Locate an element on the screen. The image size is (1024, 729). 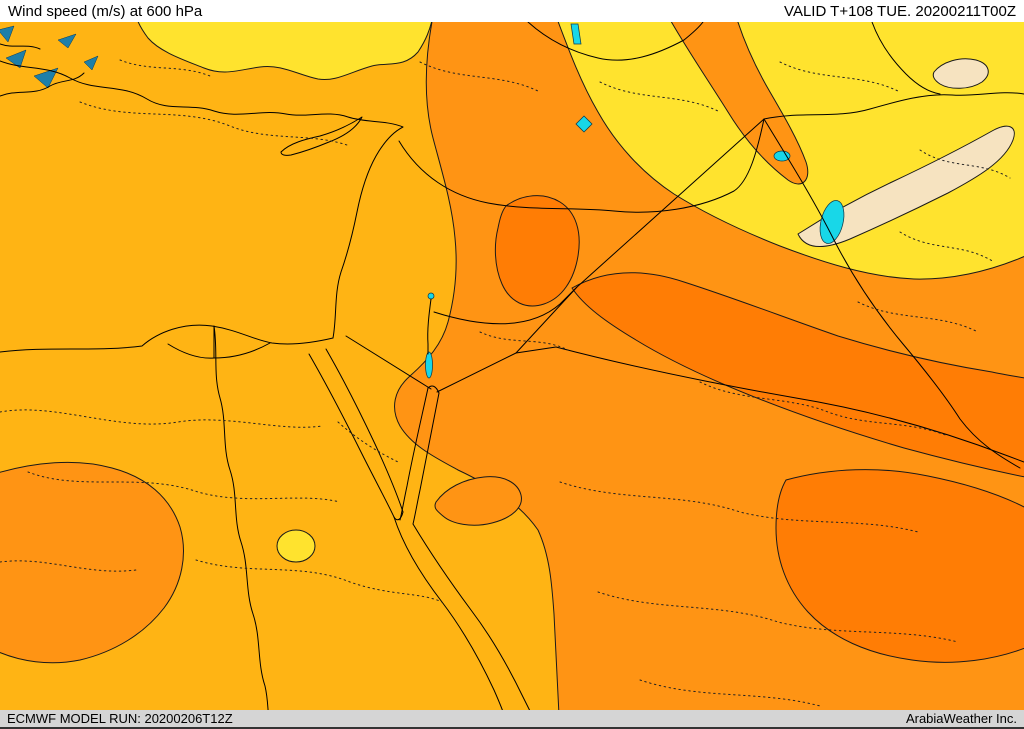
cream-patch-small-north is located at coordinates (960, 73).